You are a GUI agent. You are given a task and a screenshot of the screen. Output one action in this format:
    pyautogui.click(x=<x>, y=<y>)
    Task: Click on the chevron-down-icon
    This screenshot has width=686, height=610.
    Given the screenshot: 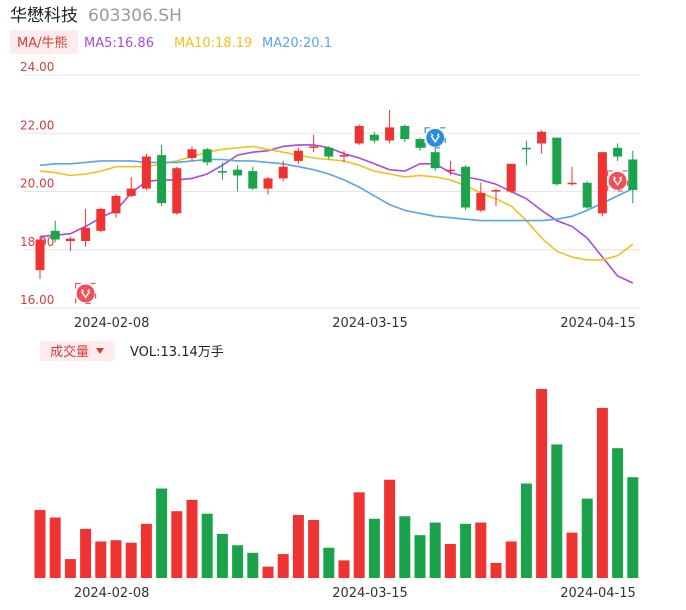 What is the action you would take?
    pyautogui.click(x=100, y=351)
    